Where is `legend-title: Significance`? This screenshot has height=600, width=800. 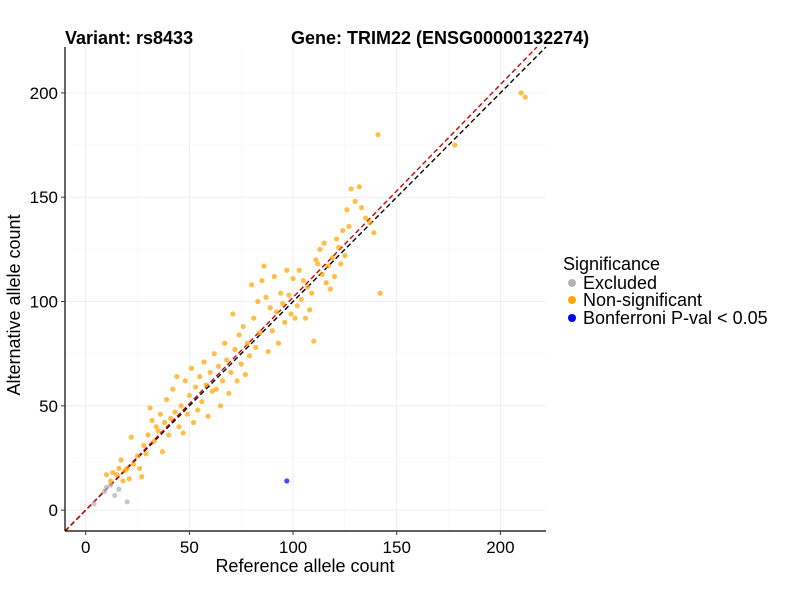
legend-title: Significance is located at coordinates (611, 264).